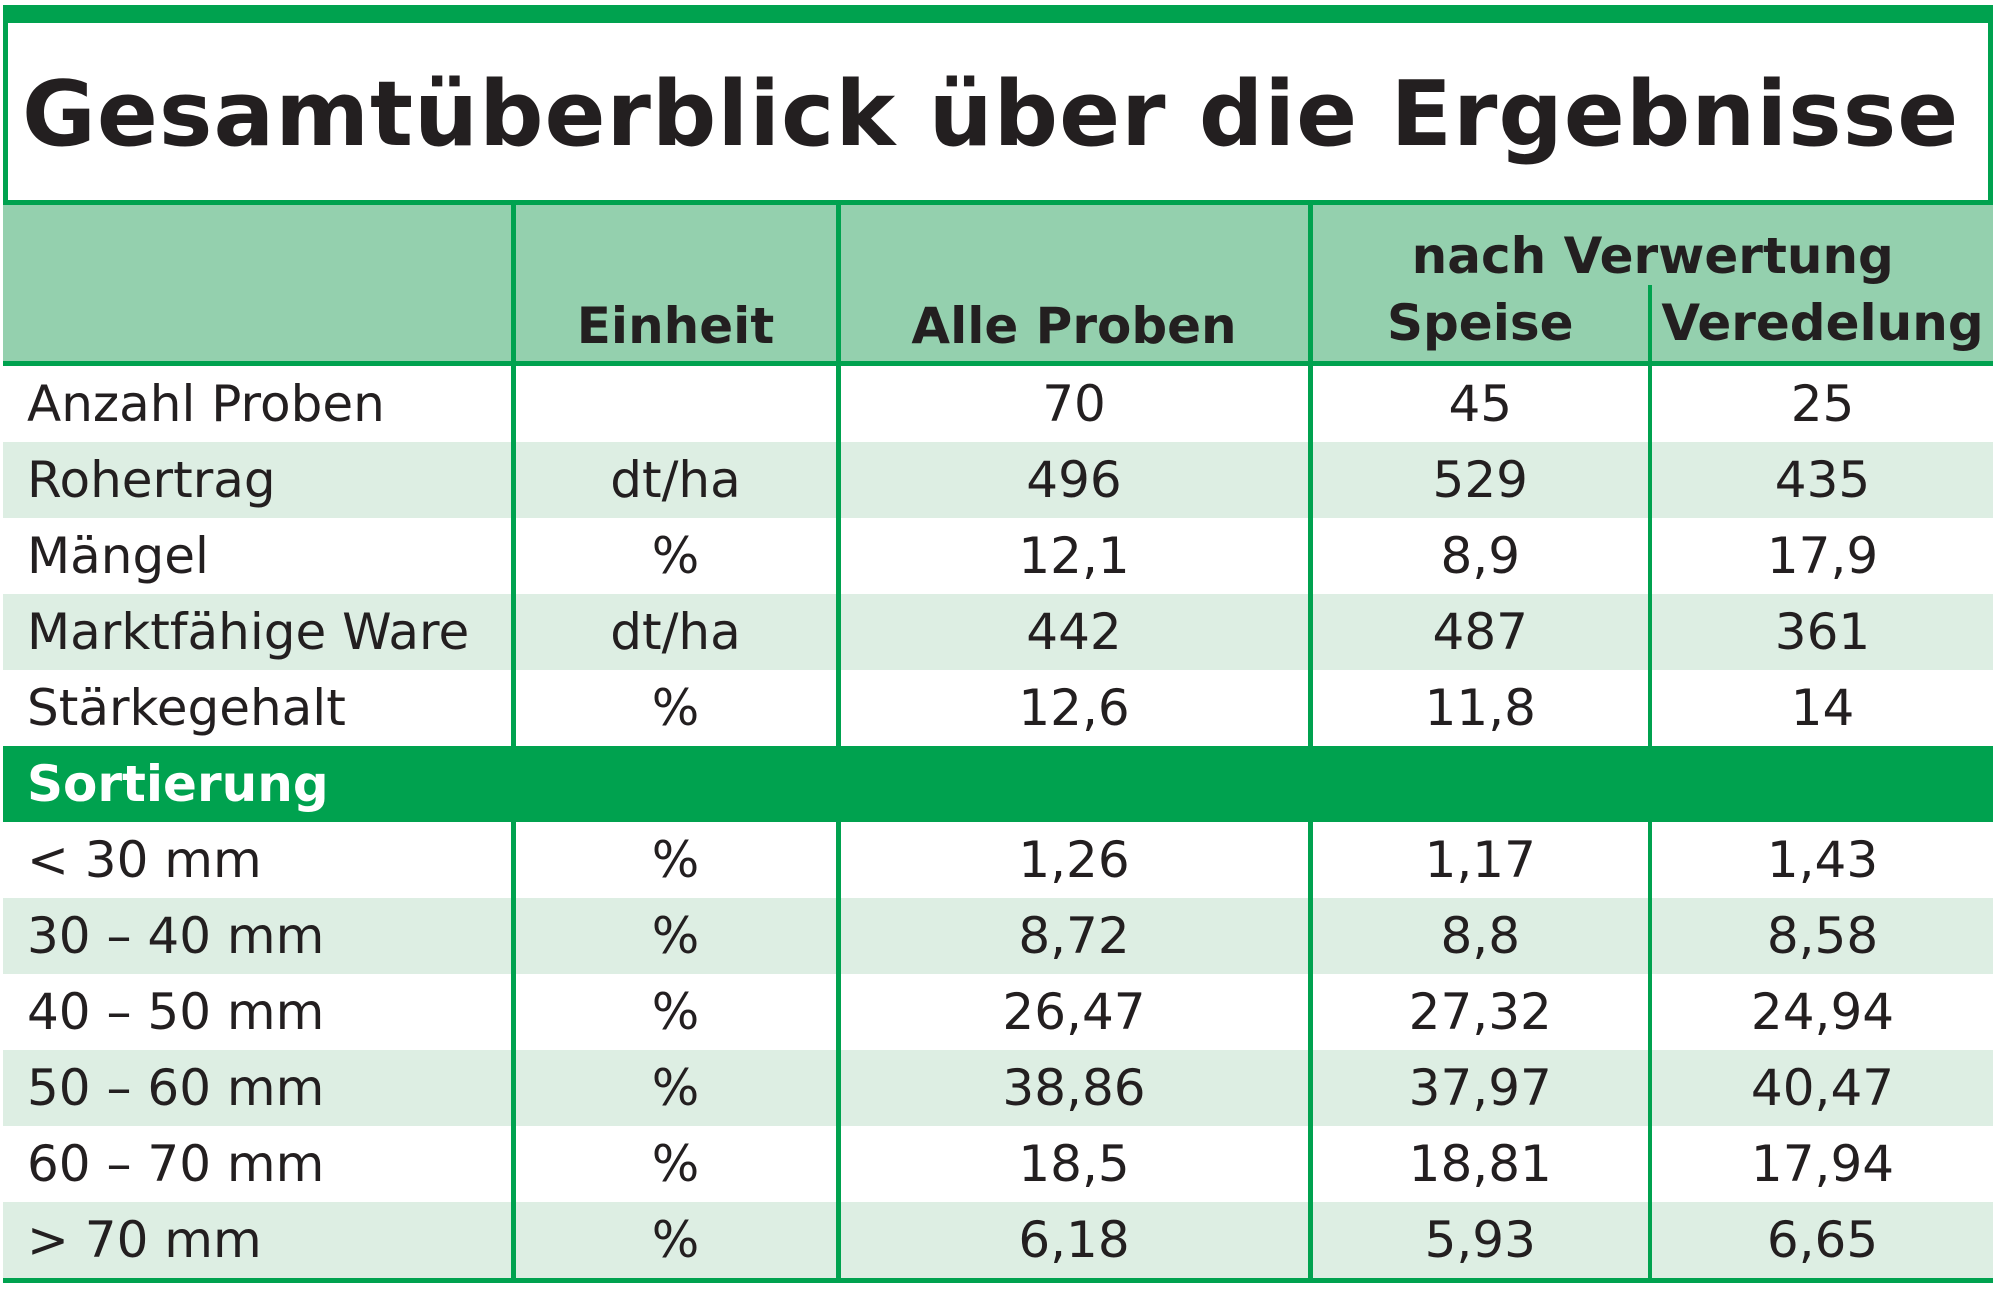 The height and width of the screenshot is (1290, 2000). Describe the element at coordinates (1478, 1242) in the screenshot. I see `cell-speise: 5,93` at that location.